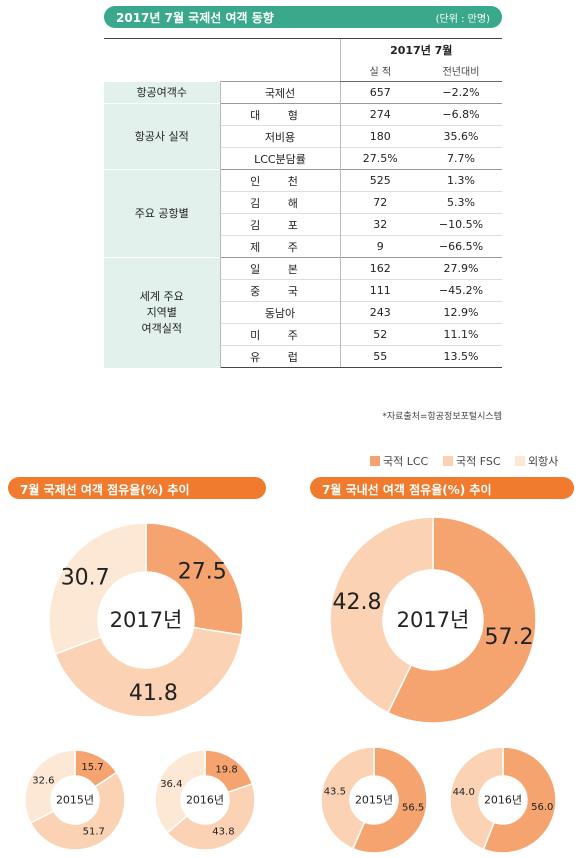 The height and width of the screenshot is (858, 584). What do you see at coordinates (406, 461) in the screenshot?
I see `legend-label: 국적 LCC` at bounding box center [406, 461].